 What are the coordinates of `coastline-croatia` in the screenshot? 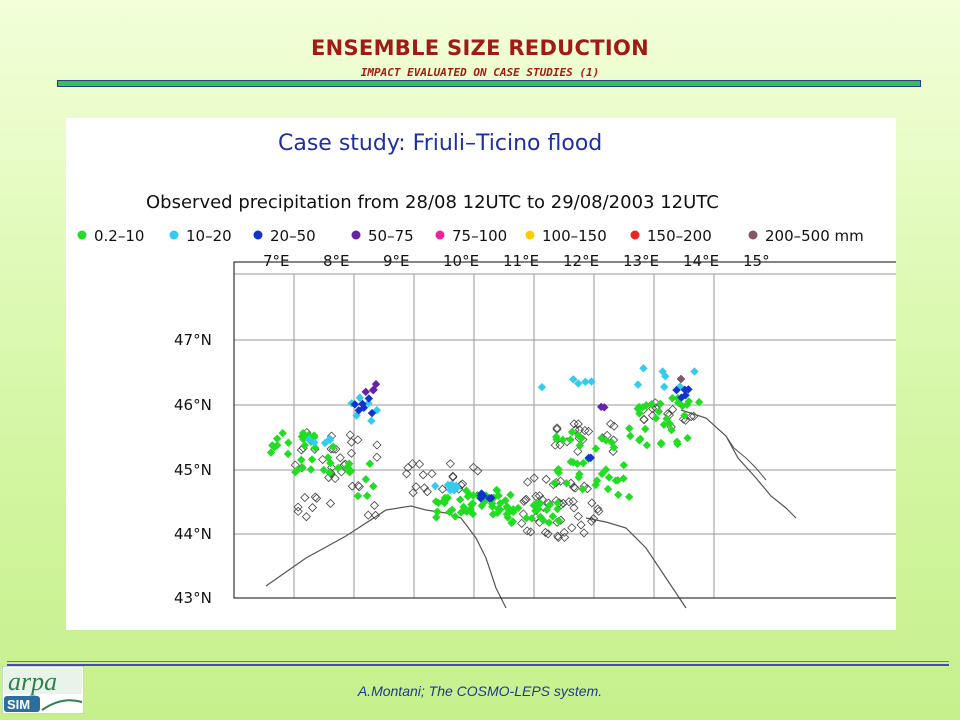 It's located at (746, 458).